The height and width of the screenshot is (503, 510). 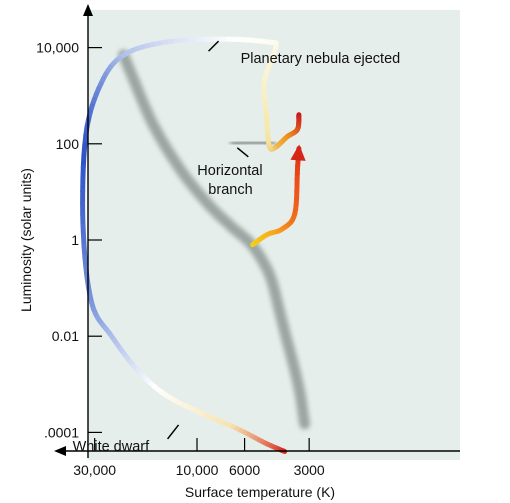 I want to click on red-giant-arrowhead, so click(x=298, y=152).